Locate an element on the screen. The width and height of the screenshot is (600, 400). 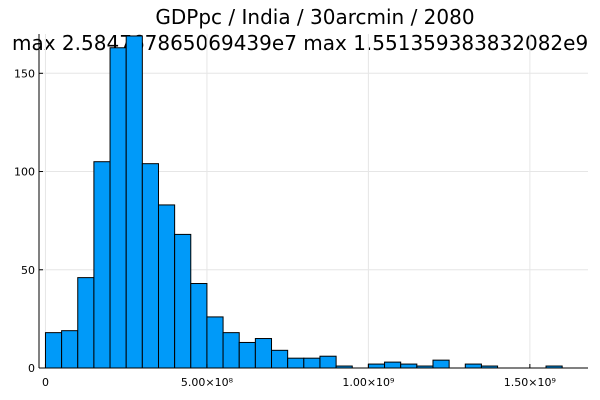
x-tick-label: 1.00×10⁹ is located at coordinates (368, 382).